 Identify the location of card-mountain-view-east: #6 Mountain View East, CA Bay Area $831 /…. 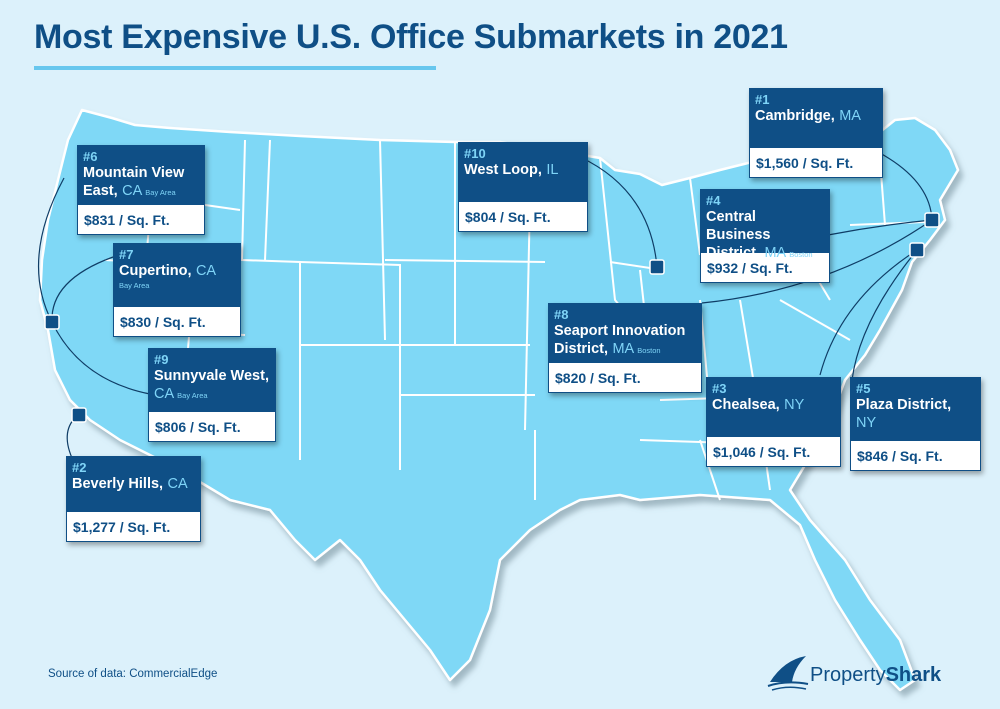
(141, 190).